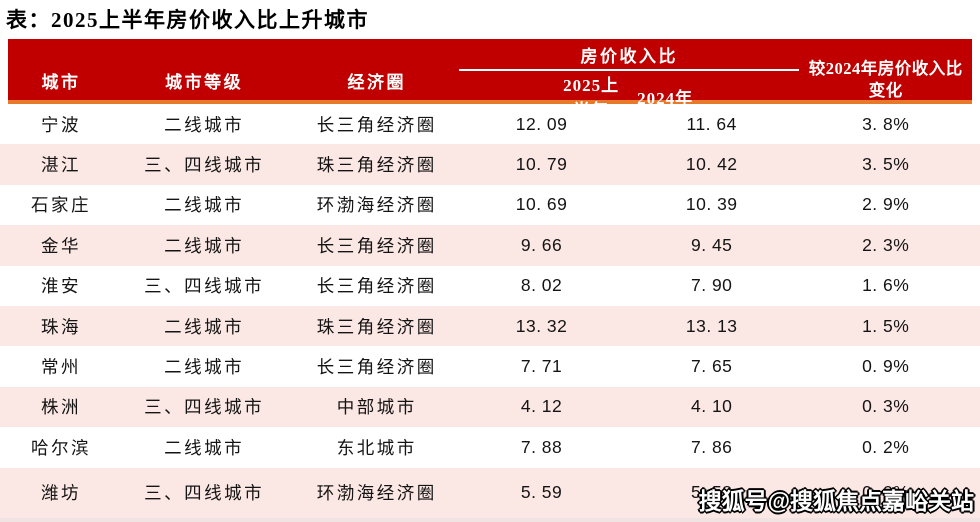 The height and width of the screenshot is (522, 980). I want to click on table-row: 株洲 三、四线城市 中部城市 4. 12 4. 10 0. 3%, so click(490, 407).